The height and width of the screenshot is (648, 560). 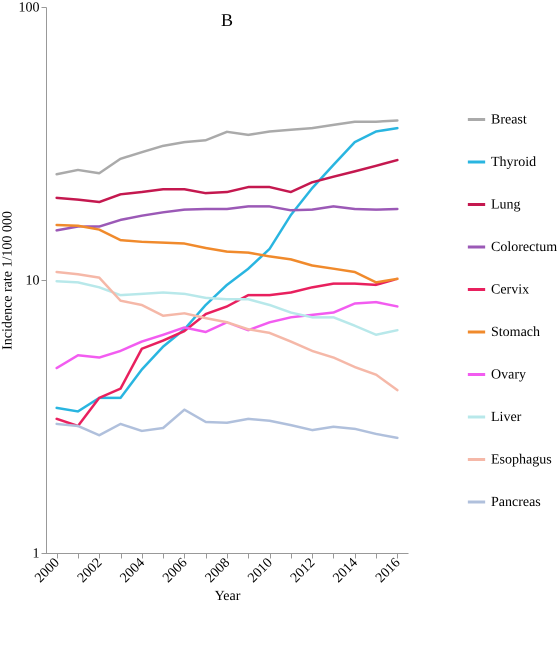 I want to click on legend-label: Pancreas, so click(x=516, y=502).